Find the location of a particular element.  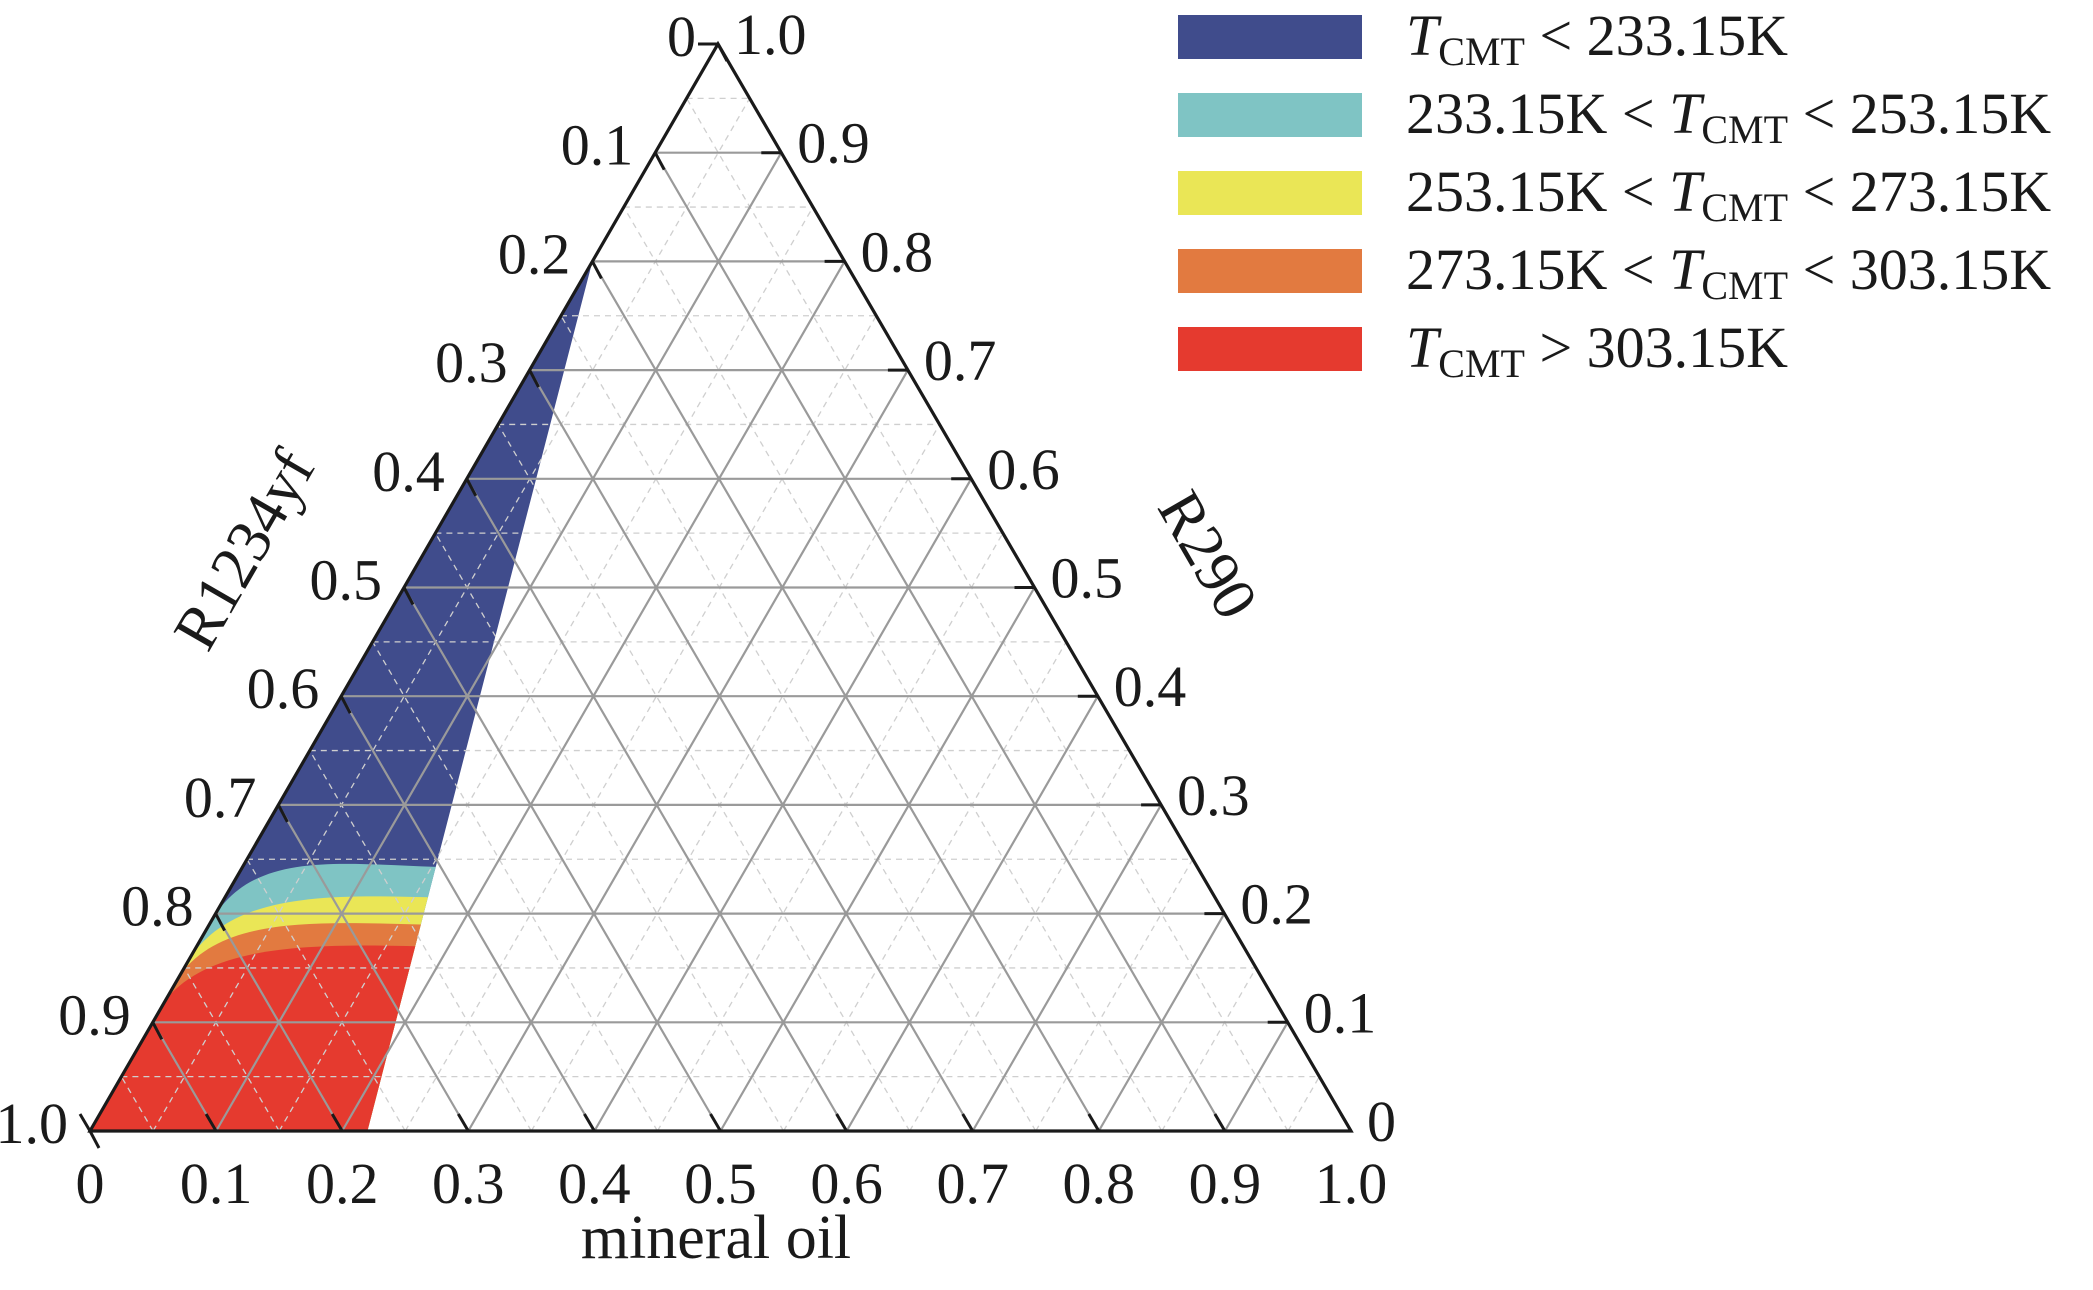

tick-label-r1234yf: 0.2 is located at coordinates (534, 253).